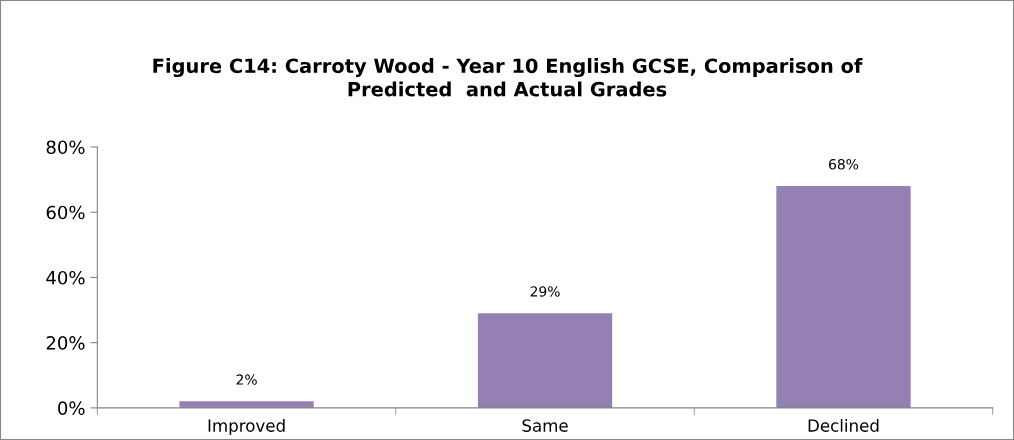  Describe the element at coordinates (508, 77) in the screenshot. I see `chart-title: Figure C14: Carroty Wood - Year 10 English GCSE, Comparison of Predicted and Actual Grades` at that location.